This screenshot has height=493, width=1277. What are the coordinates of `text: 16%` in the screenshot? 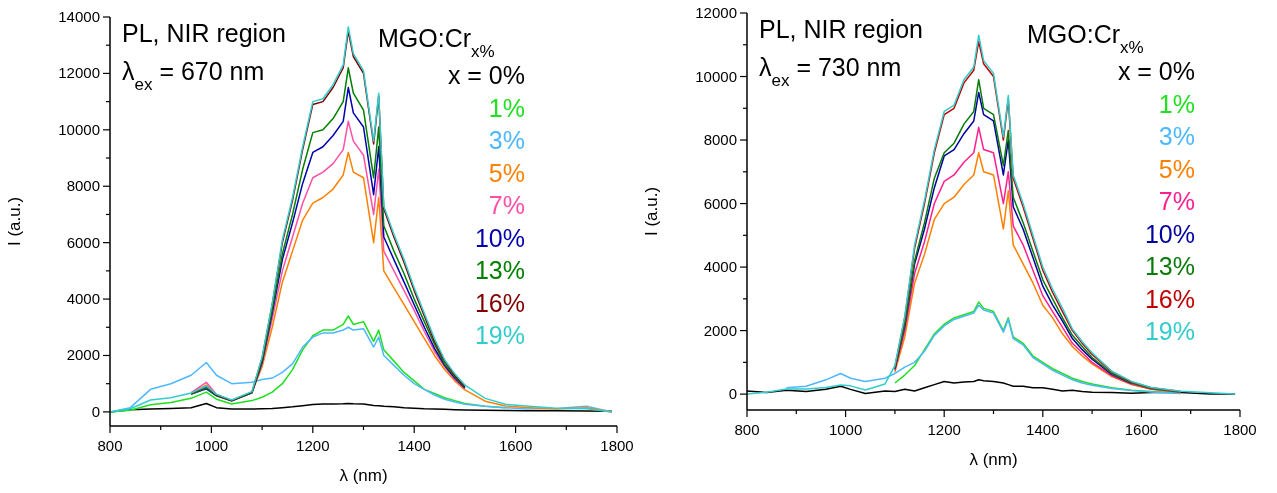 It's located at (1169, 298).